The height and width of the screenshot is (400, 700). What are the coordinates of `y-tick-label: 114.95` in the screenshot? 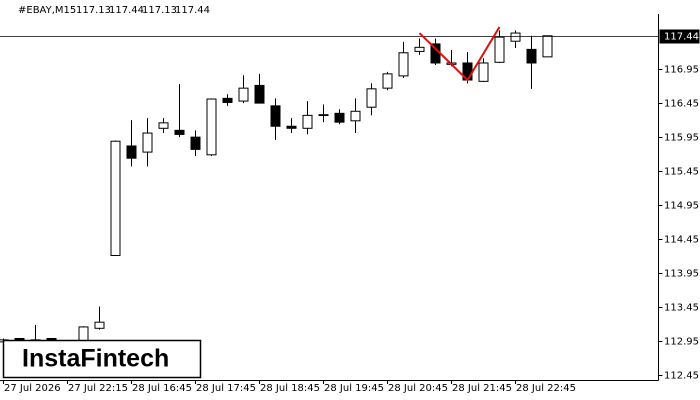 It's located at (681, 206).